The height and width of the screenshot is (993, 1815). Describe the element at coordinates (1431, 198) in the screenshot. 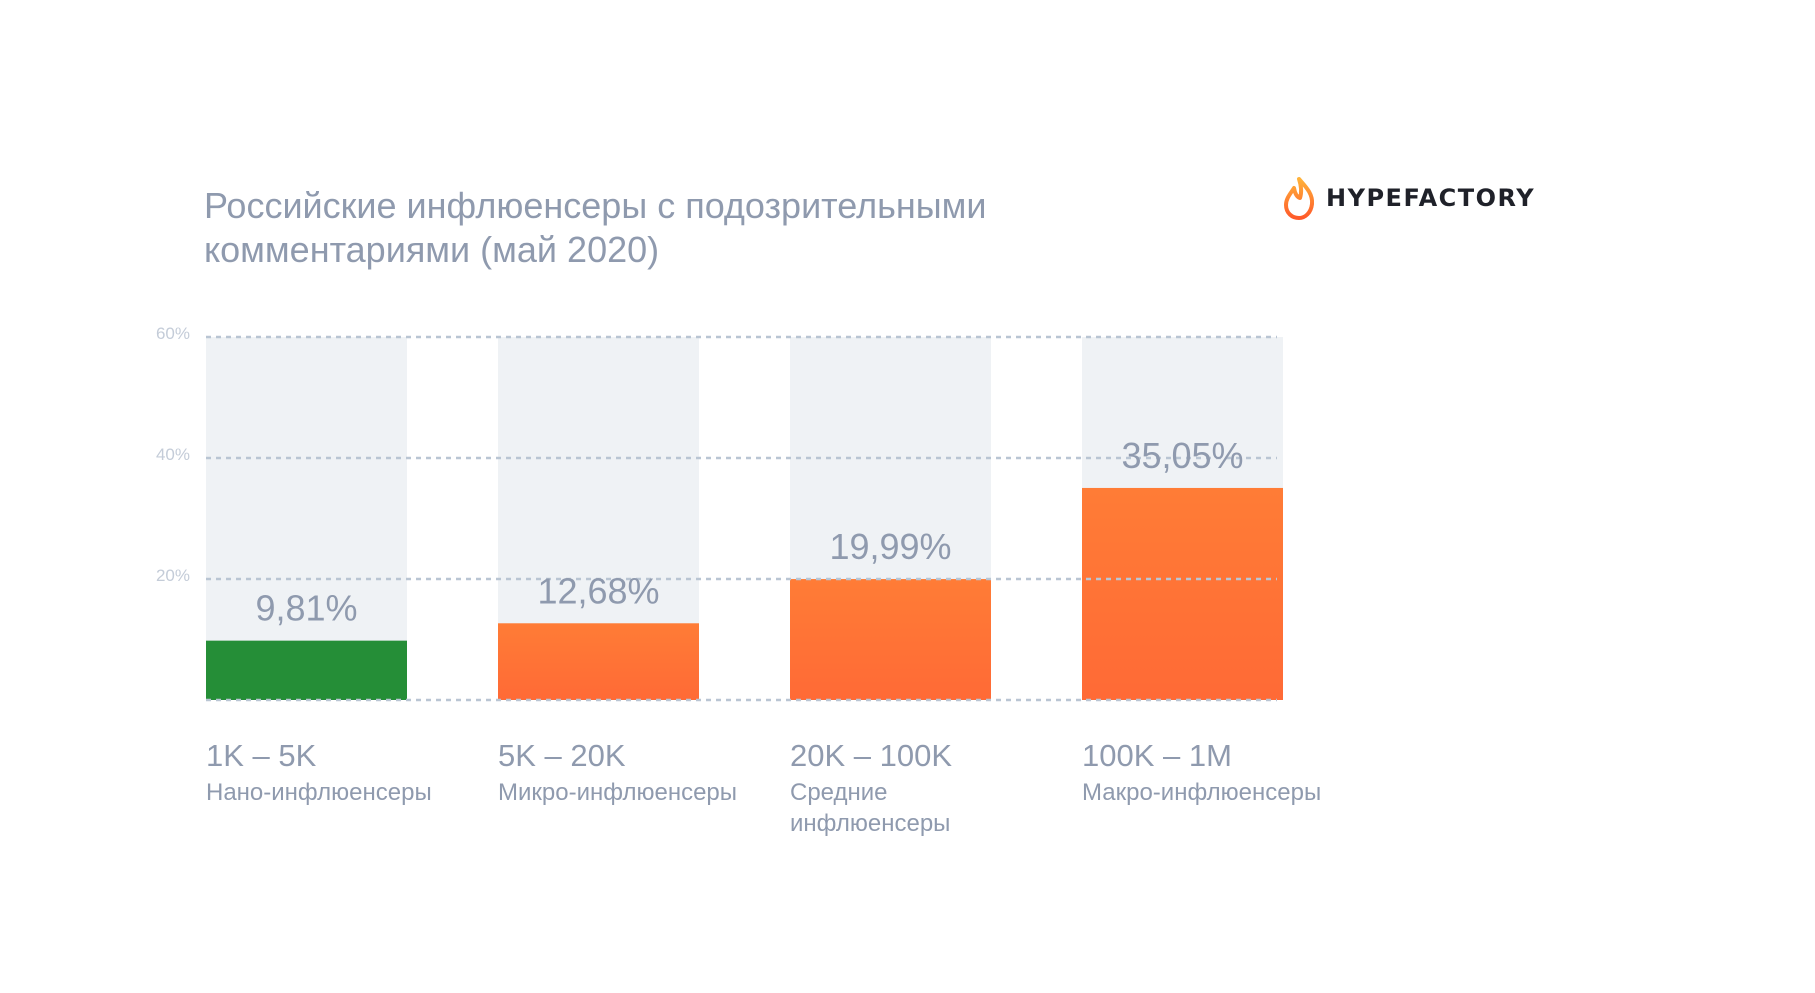

I see `brand-name: HYPEFACTORY` at that location.